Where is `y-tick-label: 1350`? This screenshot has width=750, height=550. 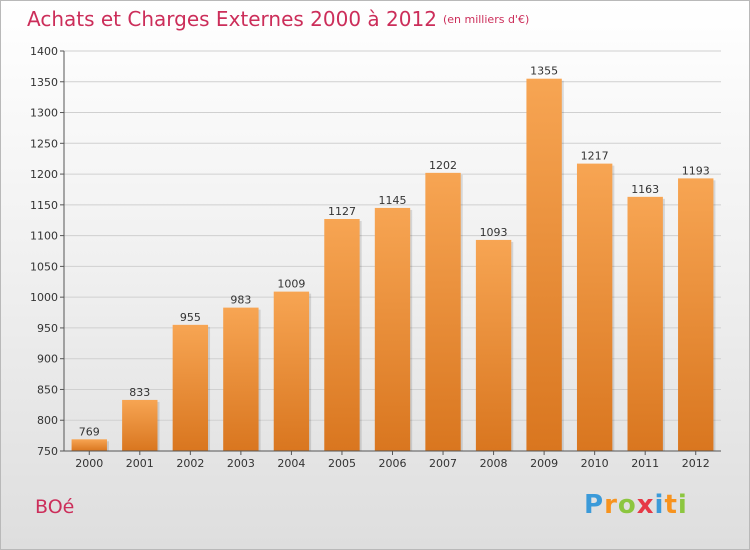 y-tick-label: 1350 is located at coordinates (44, 82).